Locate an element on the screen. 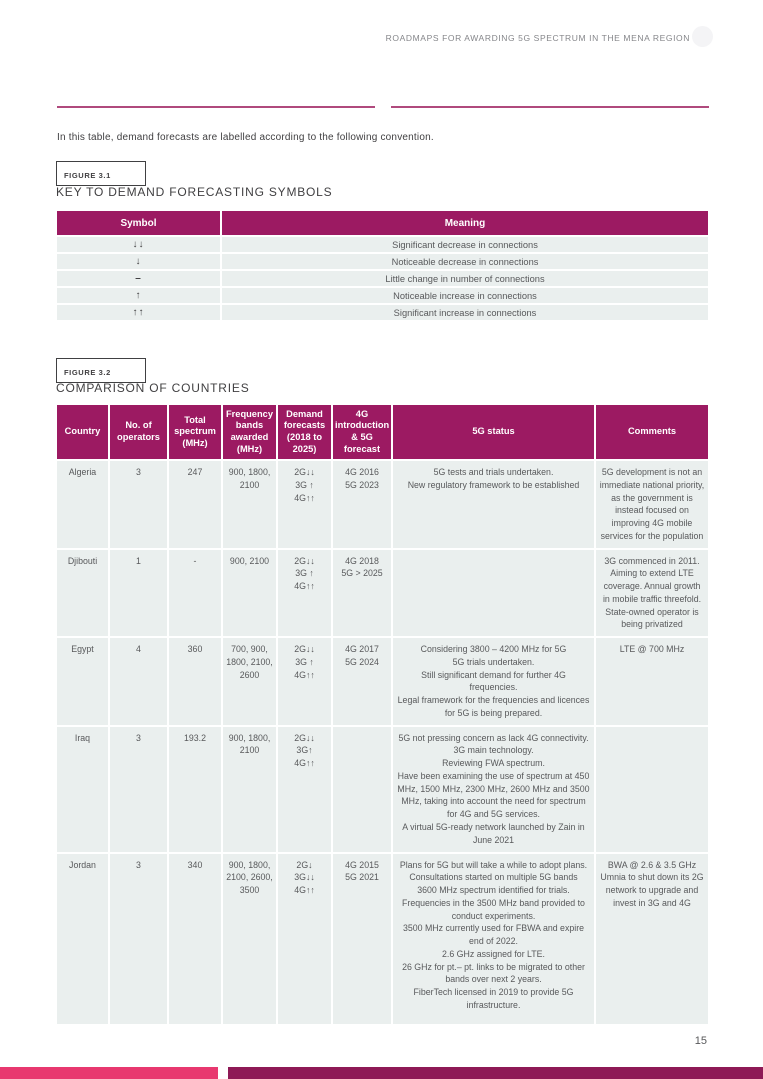 This screenshot has width=763, height=1079. figure-3-1-heading: KEY TO DEMAND FORECASTING SYMBOLS is located at coordinates (194, 192).